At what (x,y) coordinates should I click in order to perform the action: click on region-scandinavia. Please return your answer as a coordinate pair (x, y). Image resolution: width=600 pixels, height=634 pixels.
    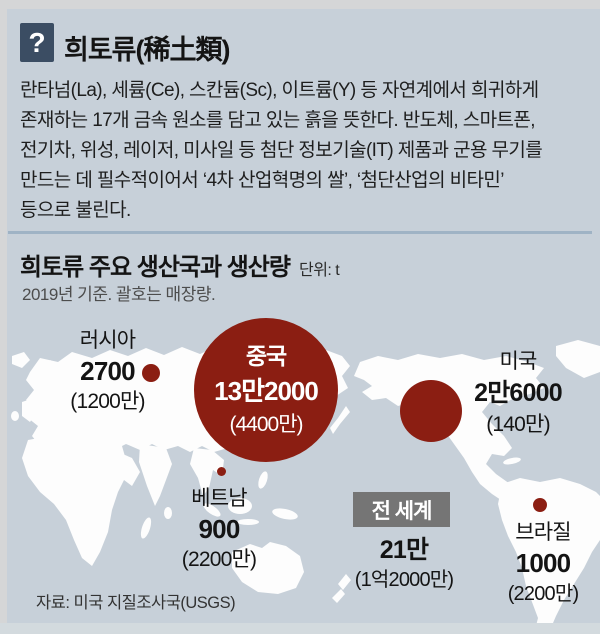
    Looking at the image, I should click on (58, 387).